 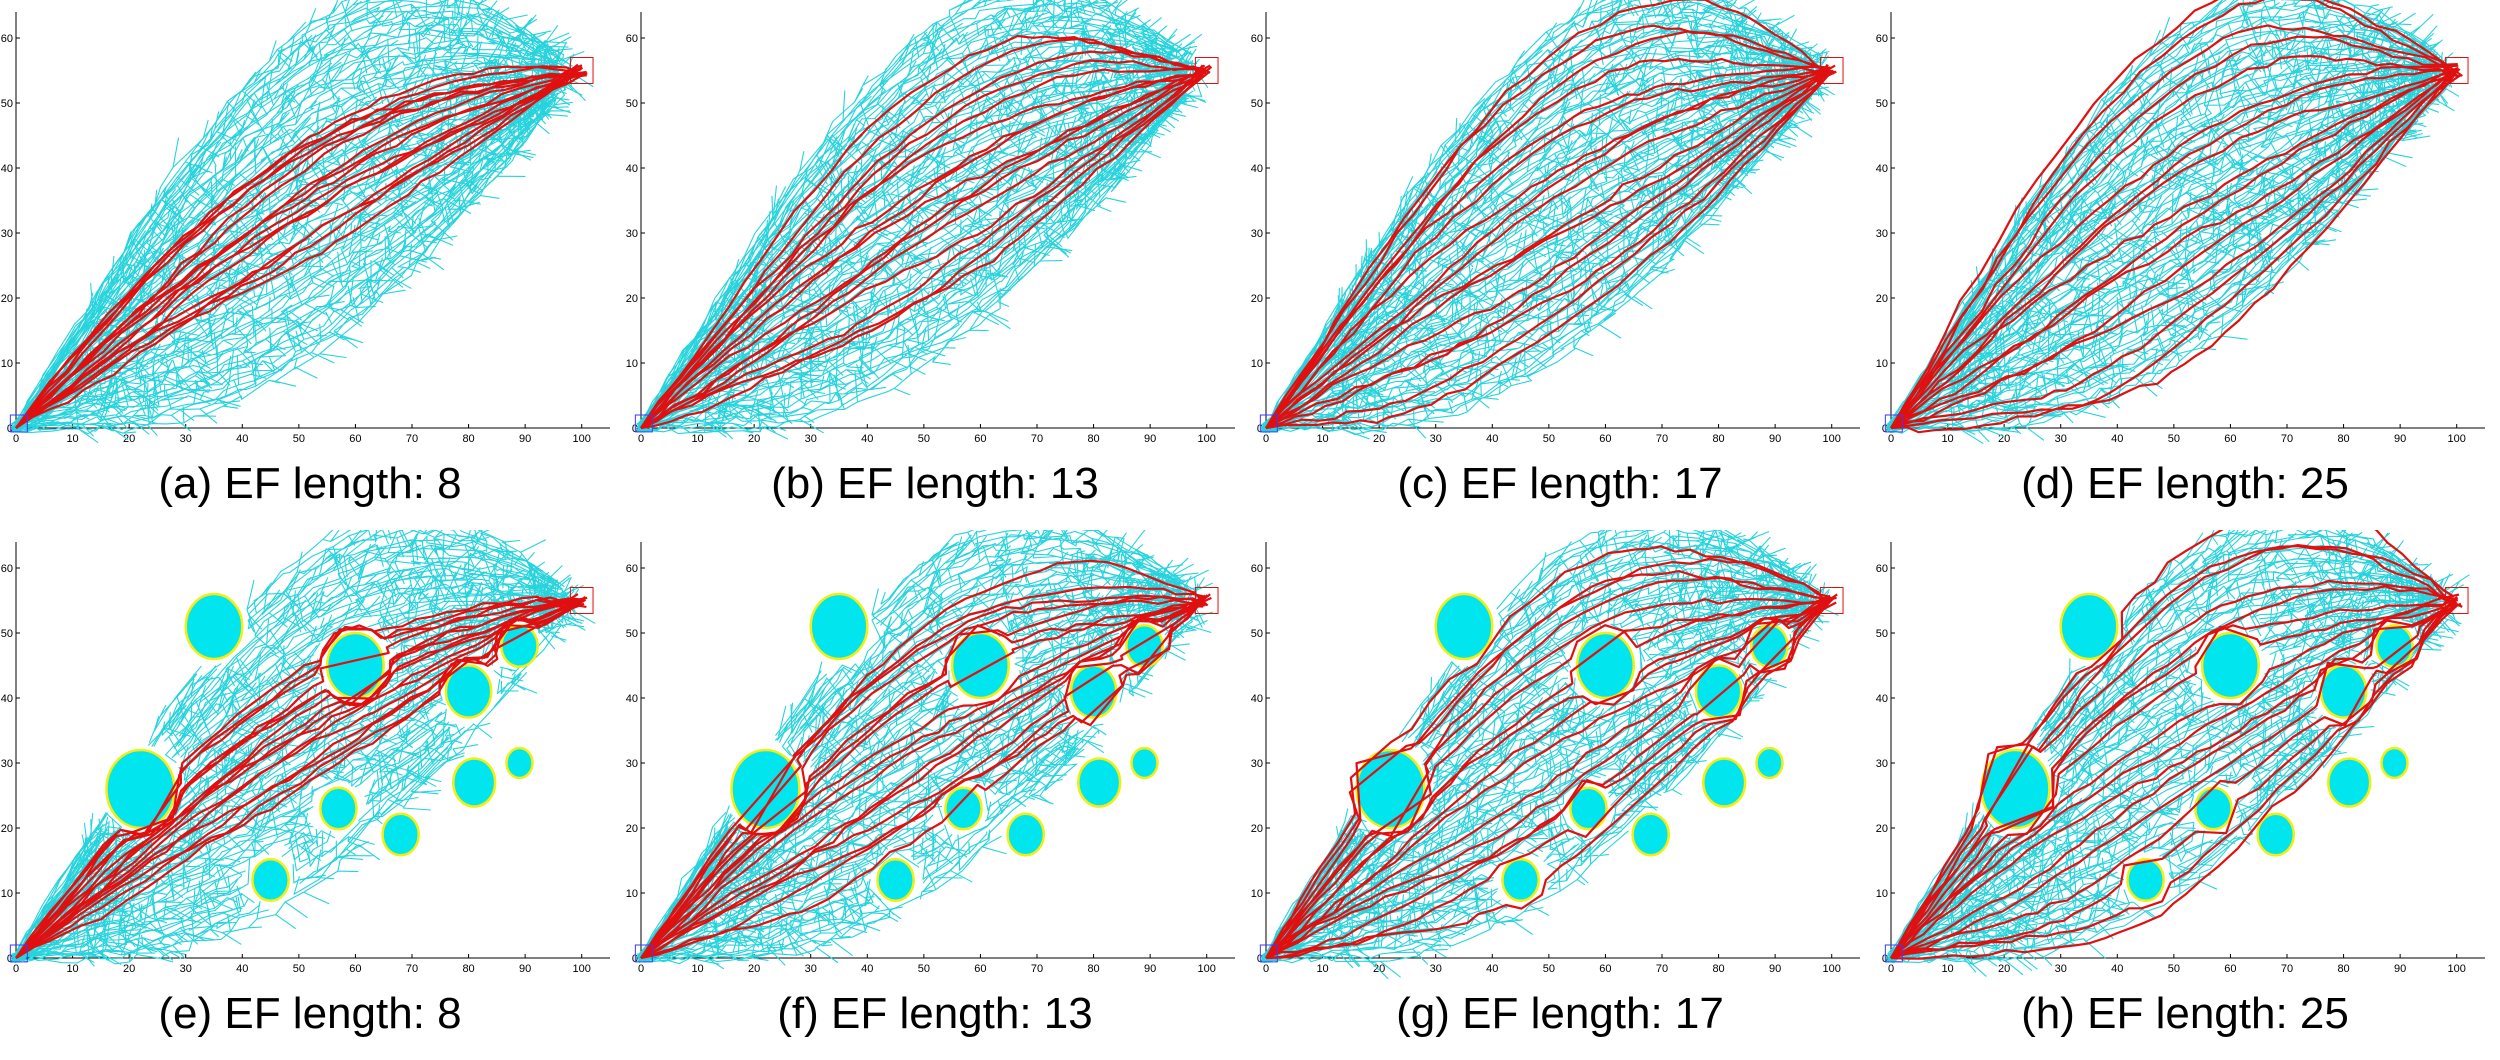 What do you see at coordinates (867, 439) in the screenshot?
I see `x-tick-label: 40` at bounding box center [867, 439].